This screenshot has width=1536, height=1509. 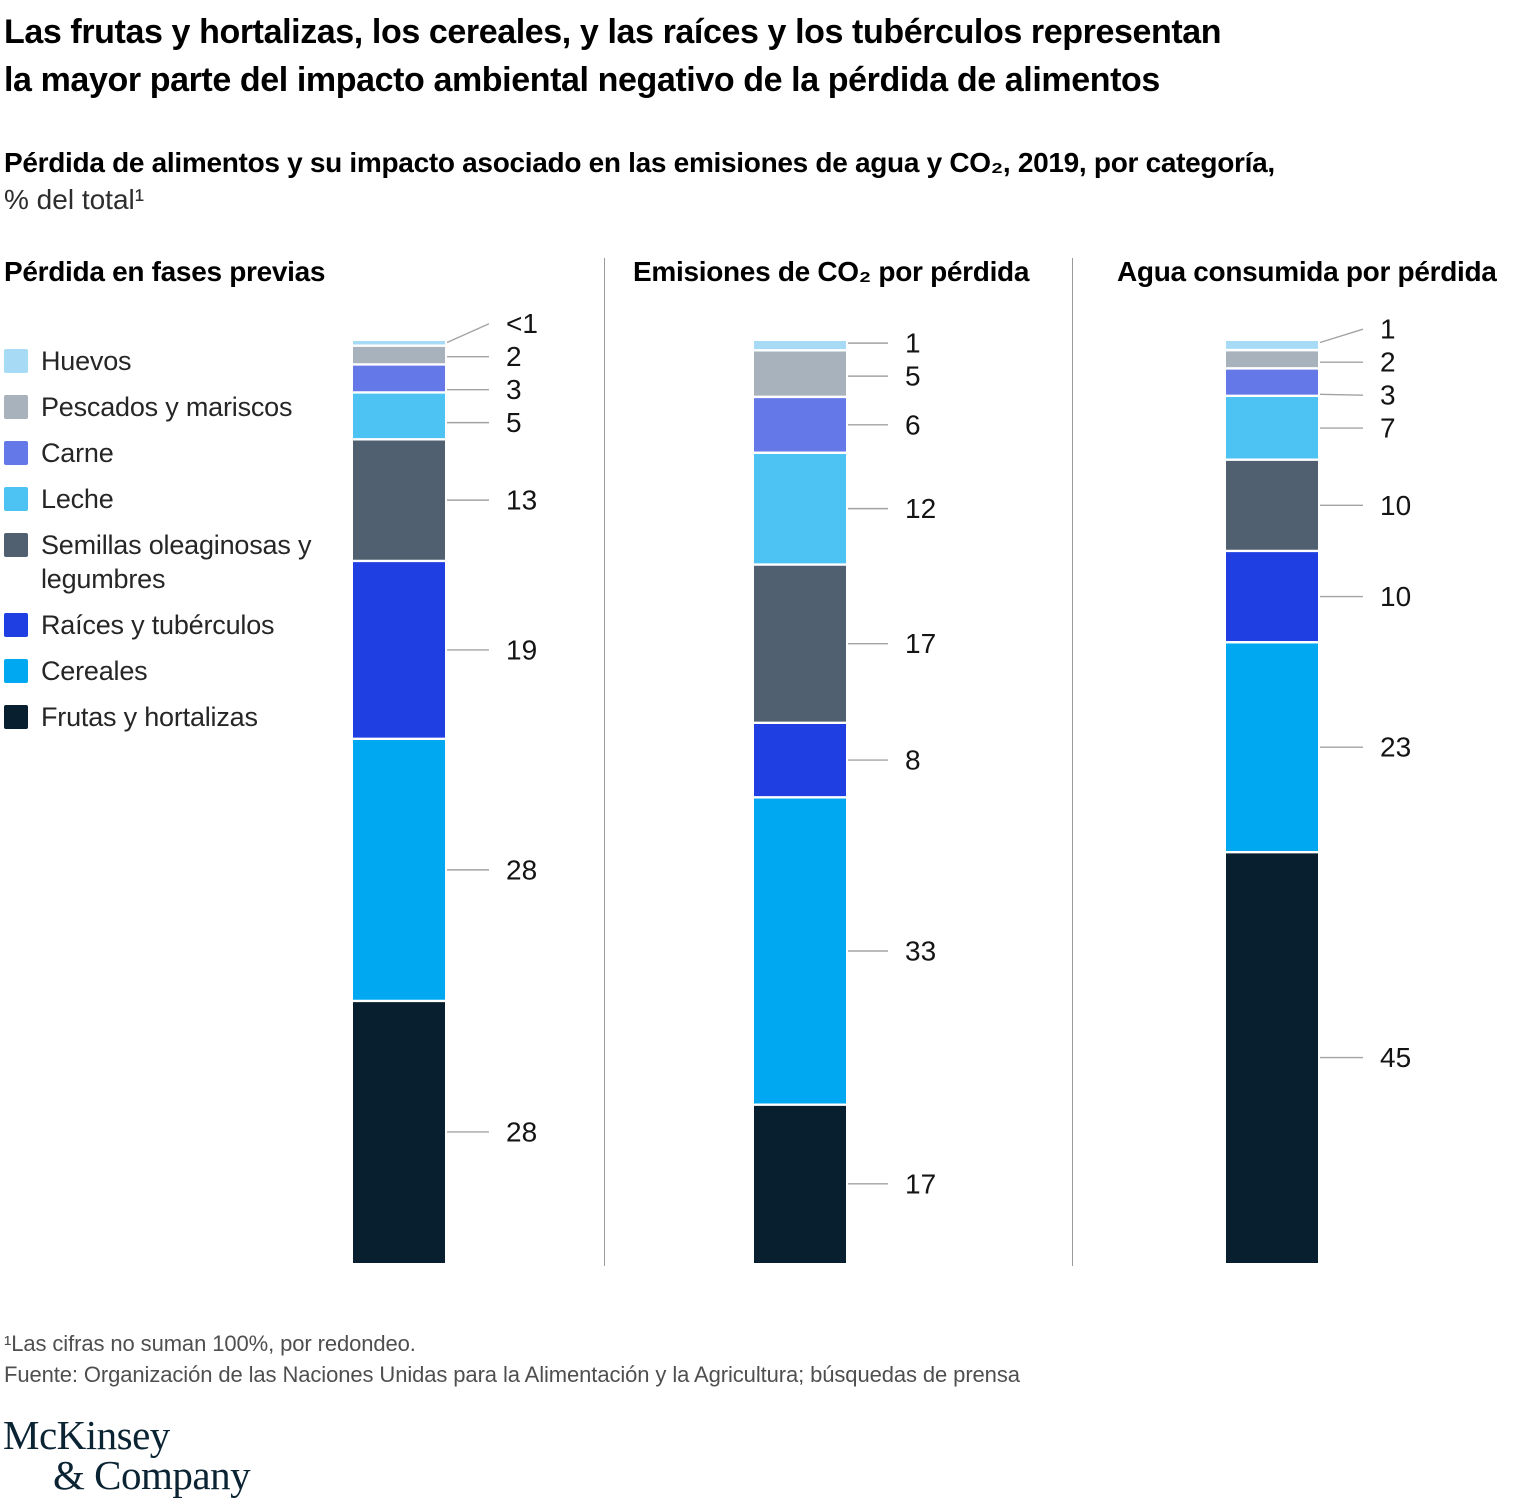 What do you see at coordinates (16, 499) in the screenshot?
I see `legend-swatch-leche` at bounding box center [16, 499].